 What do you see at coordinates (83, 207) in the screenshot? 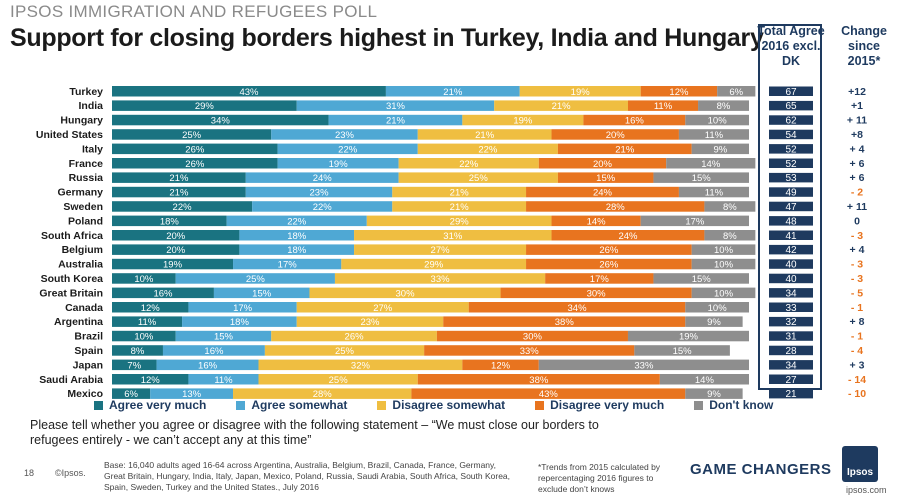
I see `category-label-sweden: Sweden` at bounding box center [83, 207].